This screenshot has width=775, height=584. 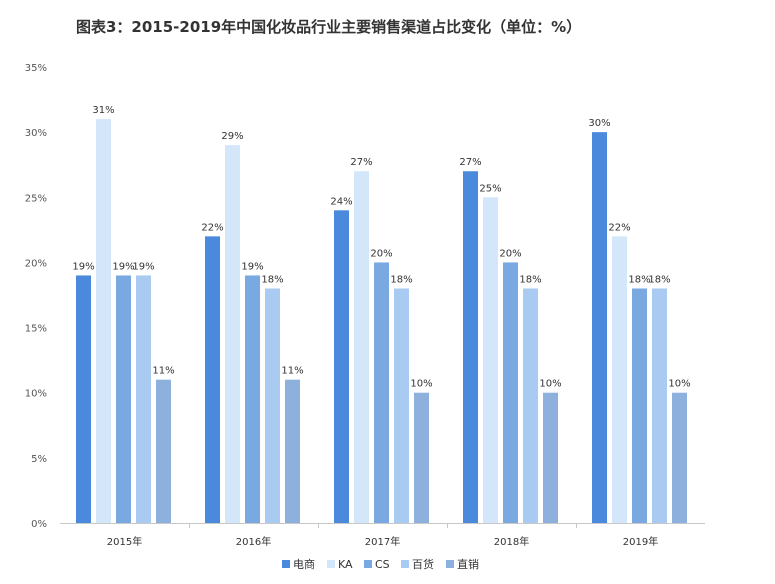 I want to click on legend-label: 电商, so click(x=304, y=564).